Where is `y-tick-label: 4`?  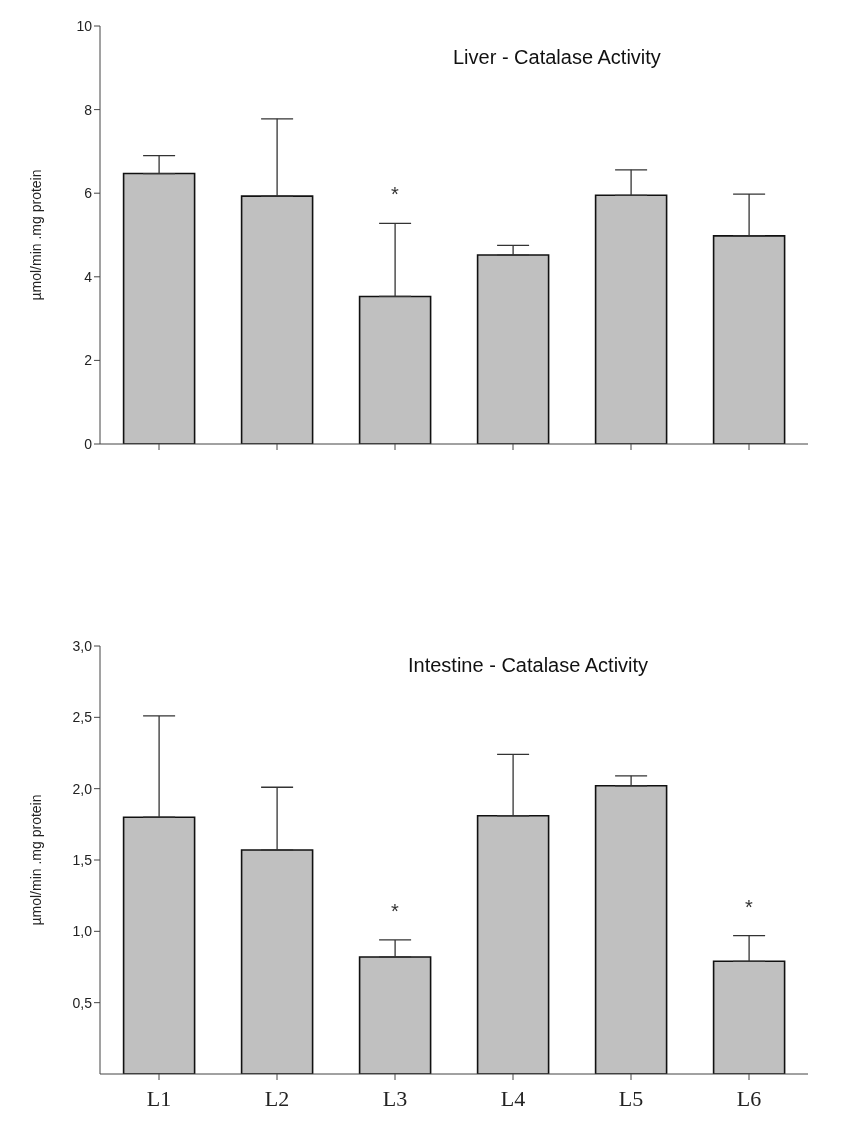 y-tick-label: 4 is located at coordinates (88, 276).